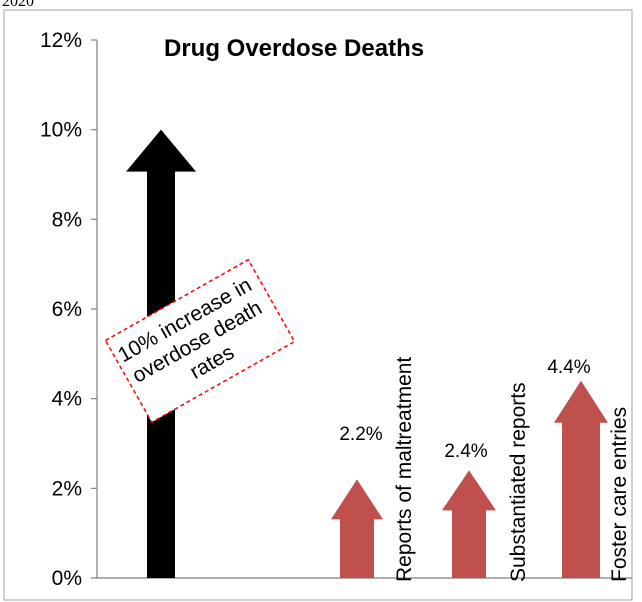 This screenshot has width=642, height=602. What do you see at coordinates (518, 482) in the screenshot?
I see `category-label: Substantiated reports` at bounding box center [518, 482].